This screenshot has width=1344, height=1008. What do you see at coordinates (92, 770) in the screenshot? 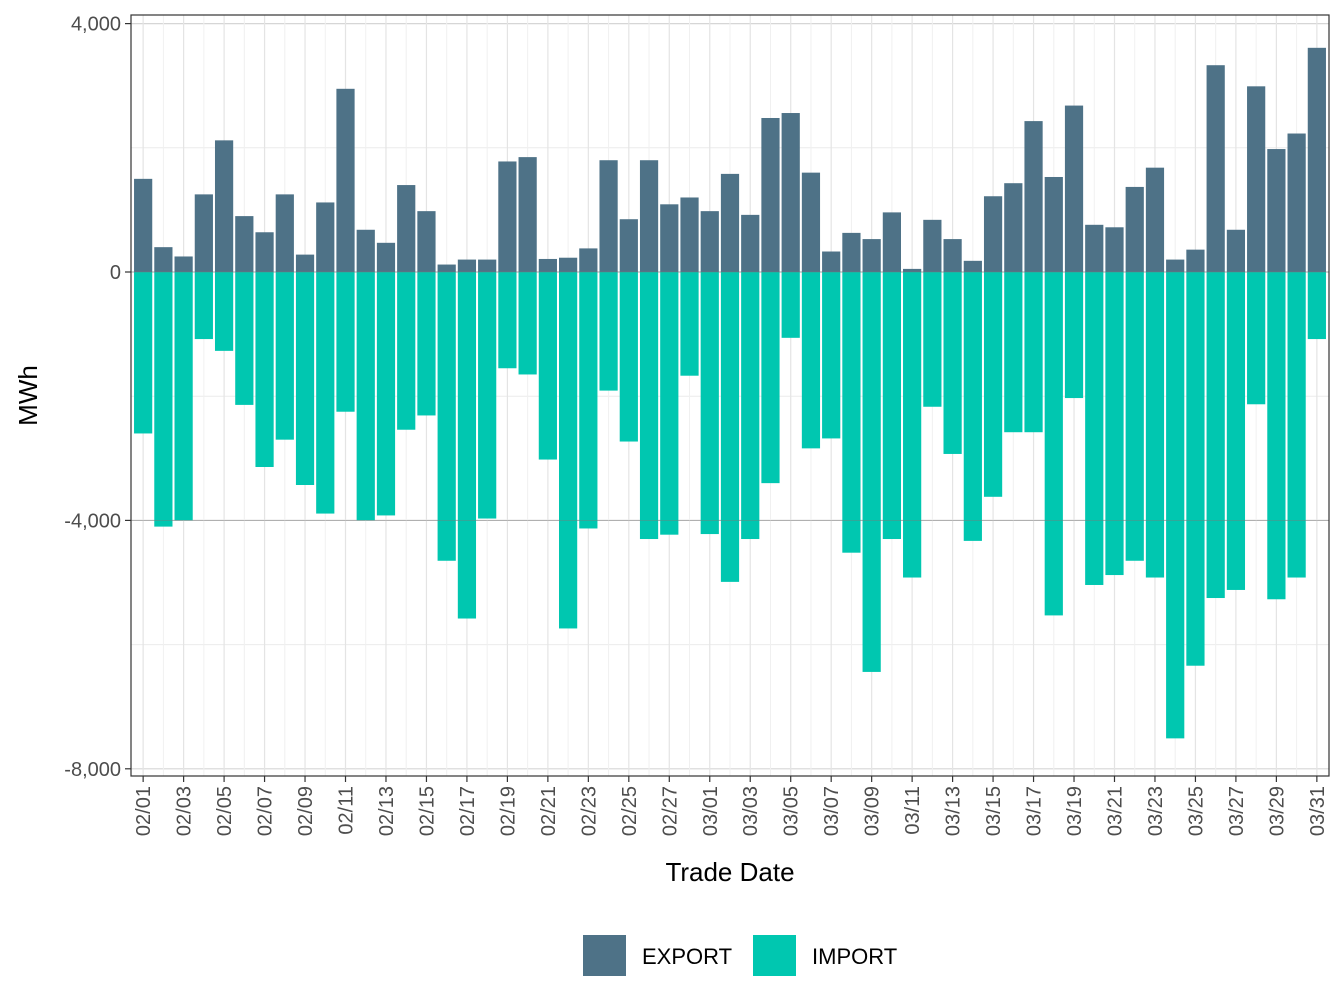
I see `y-tick-label: -8,000` at bounding box center [92, 770].